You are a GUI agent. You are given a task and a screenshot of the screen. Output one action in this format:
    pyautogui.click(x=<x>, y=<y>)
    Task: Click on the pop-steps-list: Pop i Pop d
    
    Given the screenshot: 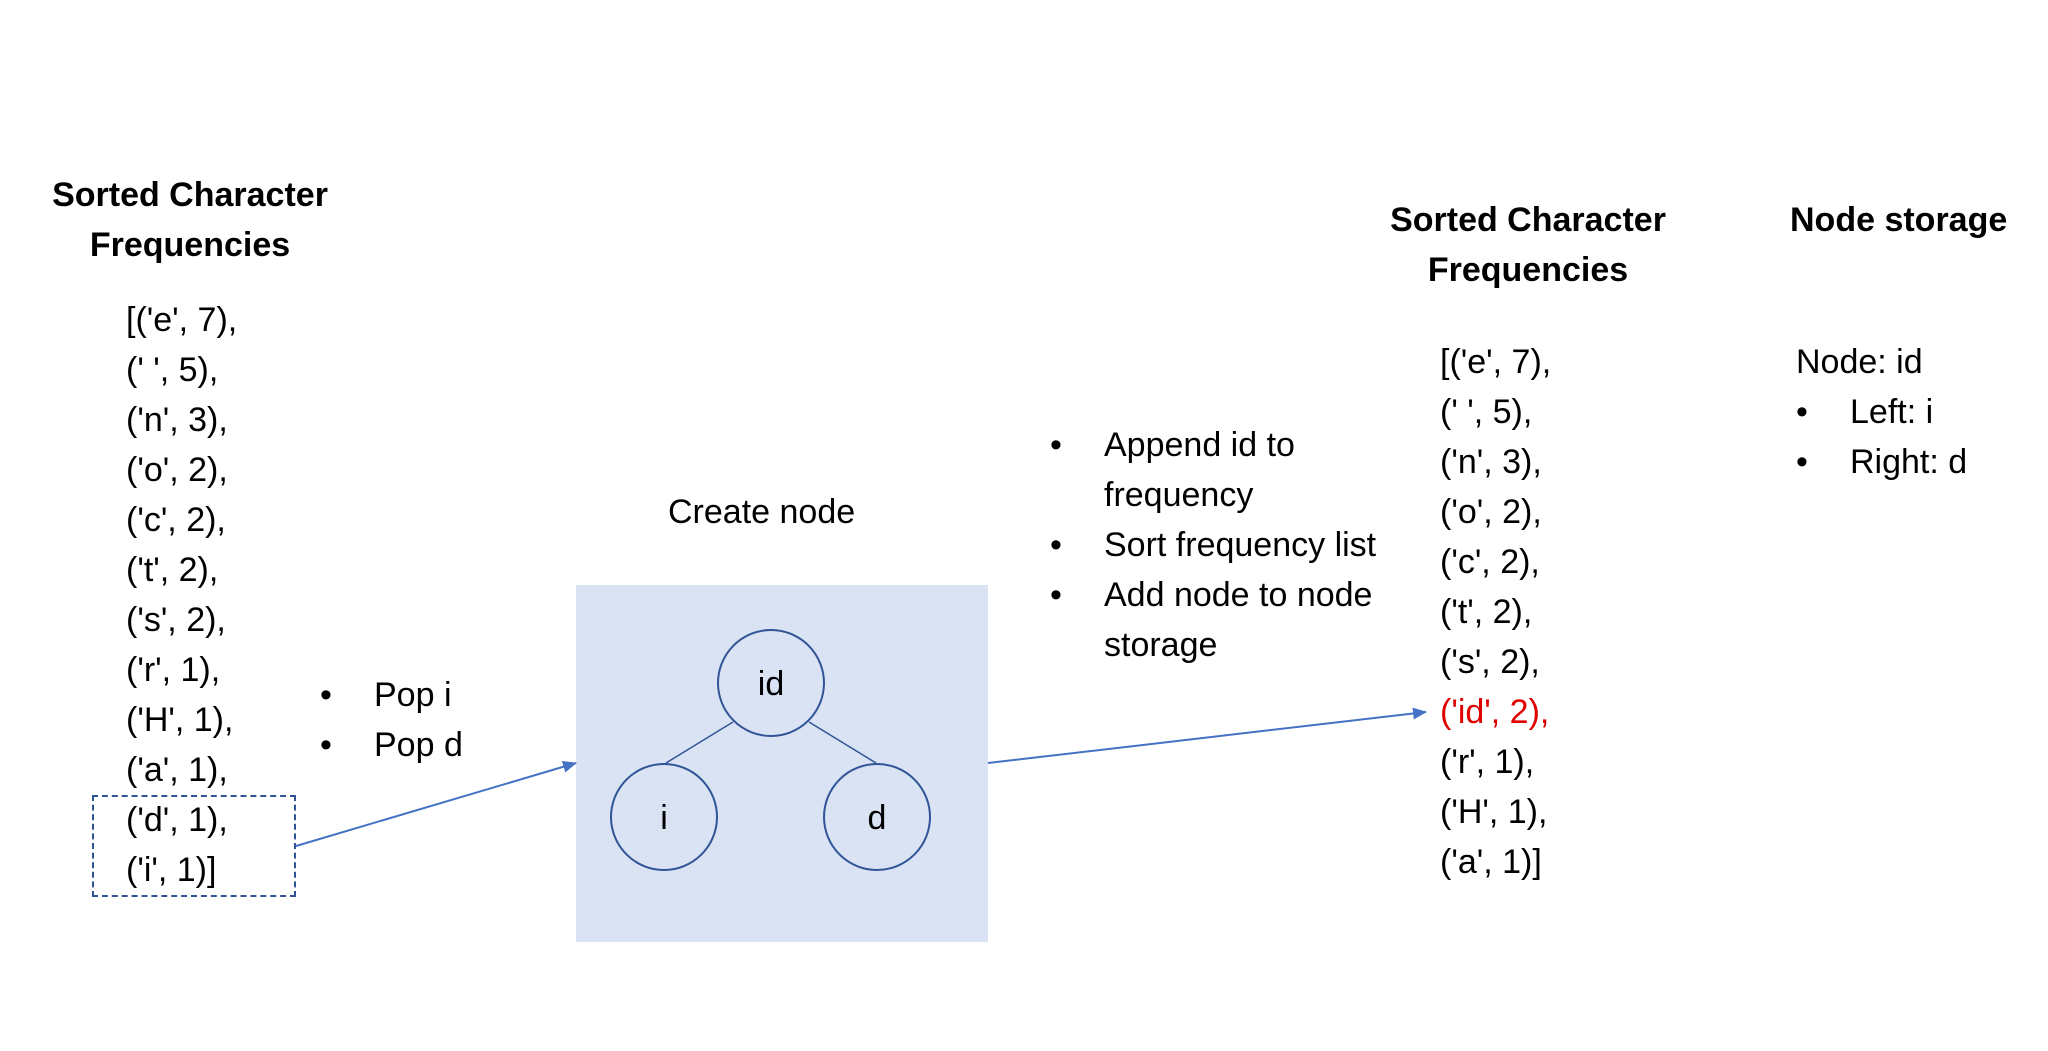 What is the action you would take?
    pyautogui.click(x=391, y=720)
    